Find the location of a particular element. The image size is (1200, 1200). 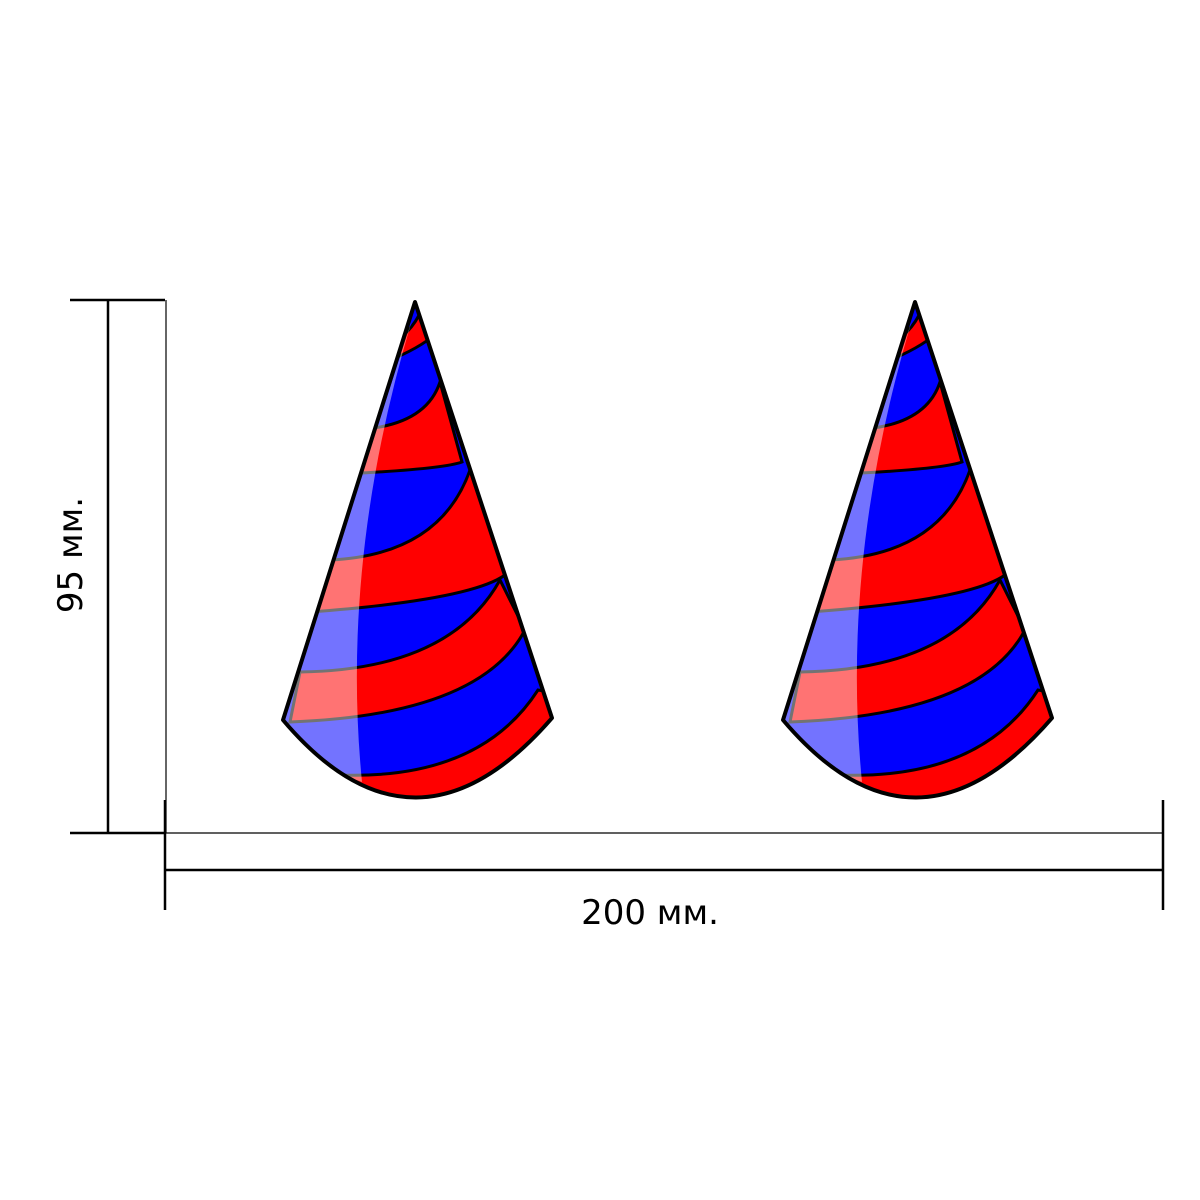

height-dimension: 95 мм. is located at coordinates (109, 566).